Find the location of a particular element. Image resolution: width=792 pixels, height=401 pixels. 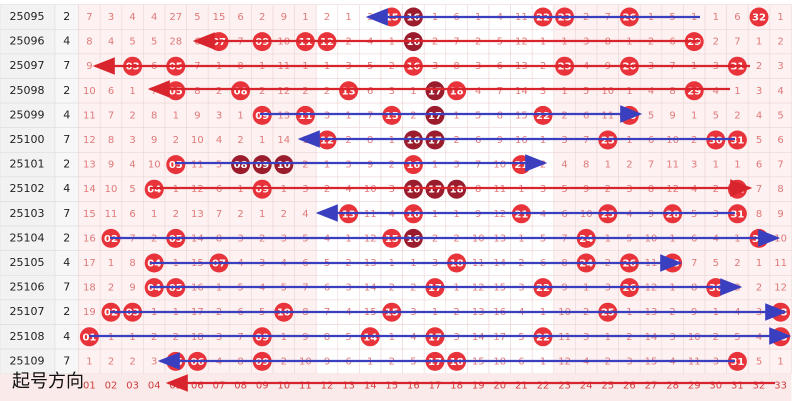

ball-number: 26 is located at coordinates (629, 116).